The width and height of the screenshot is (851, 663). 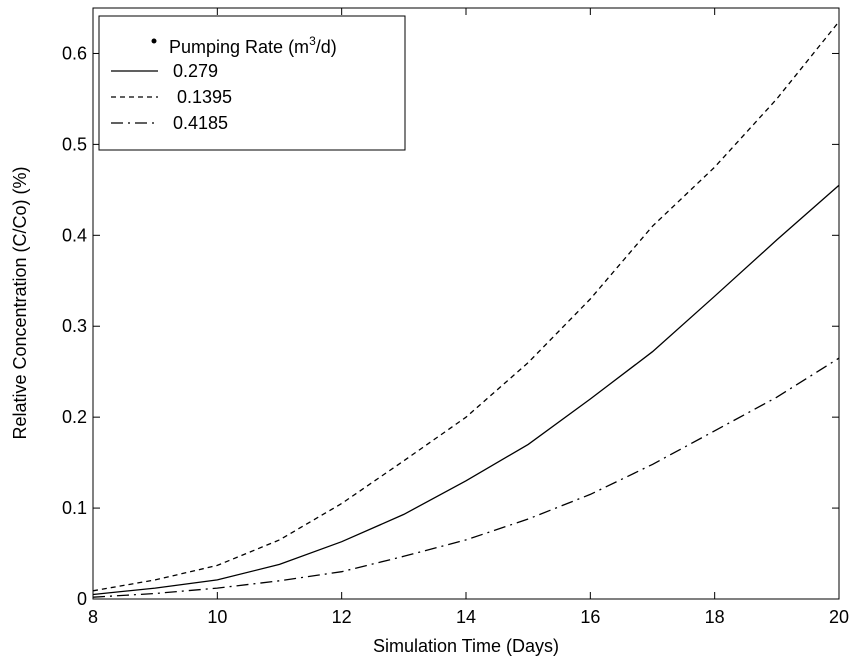 What do you see at coordinates (20, 302) in the screenshot?
I see `y-axis-label: Relative Concentration (C/Co) (%)` at bounding box center [20, 302].